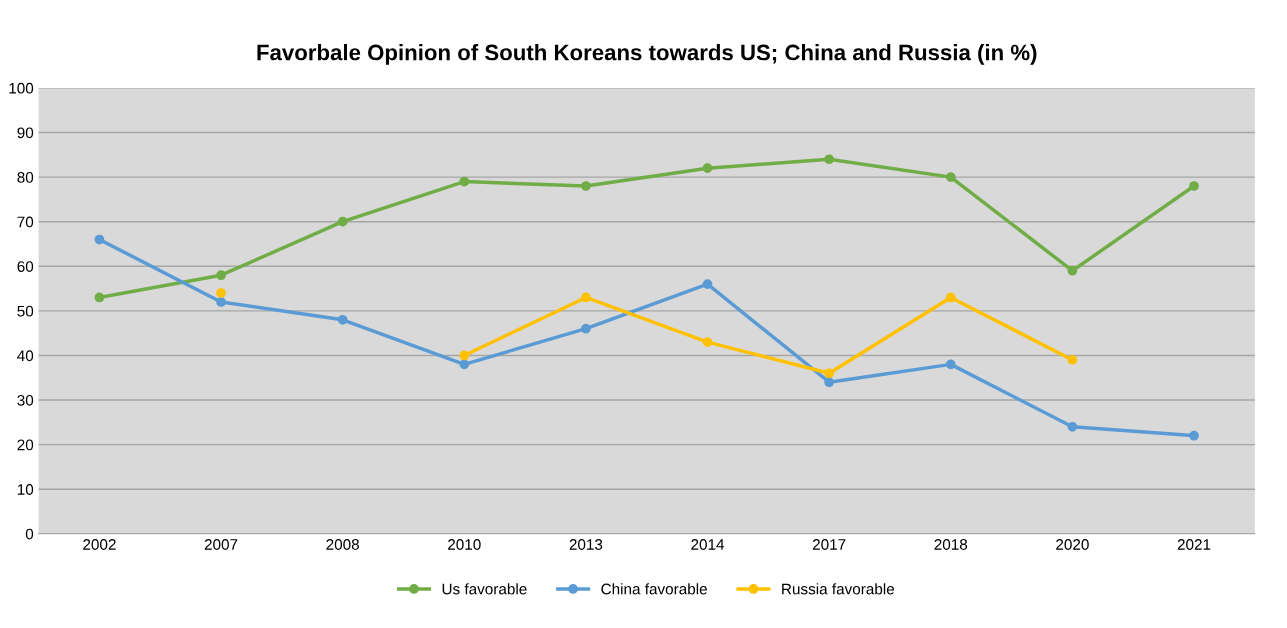  Describe the element at coordinates (25, 400) in the screenshot. I see `y-tick-label: 30` at that location.